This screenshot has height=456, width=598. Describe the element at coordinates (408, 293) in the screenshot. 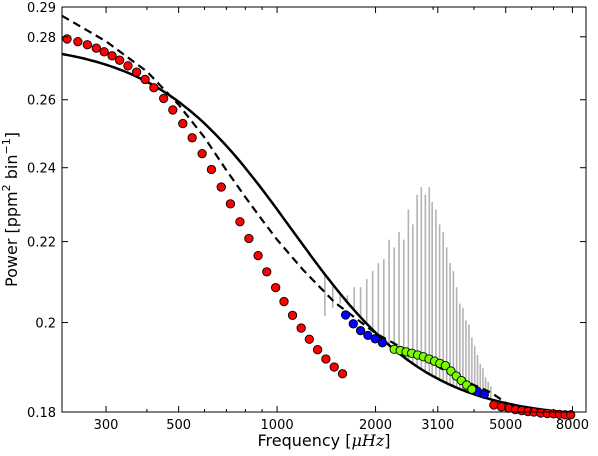

I see `spike-layer` at that location.